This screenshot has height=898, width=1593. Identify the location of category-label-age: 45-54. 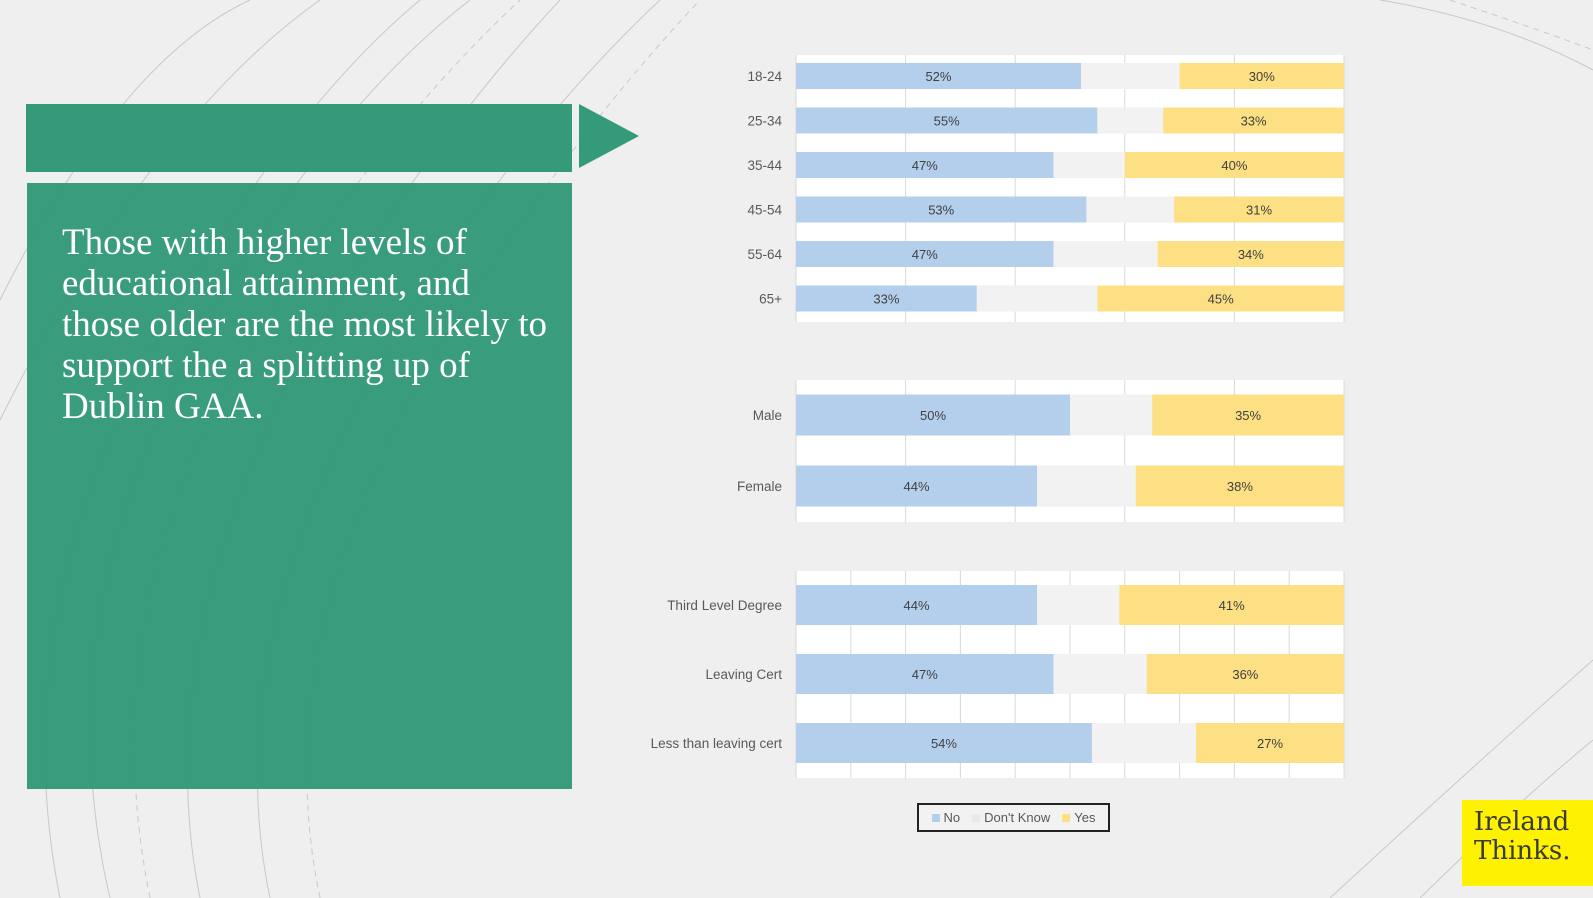
(764, 210).